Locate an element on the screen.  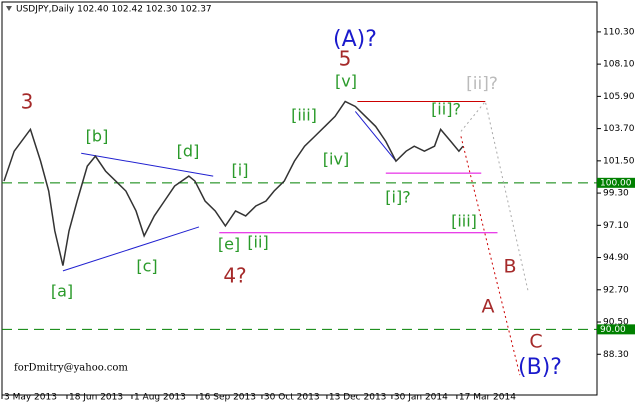
x-tick-label: 3 May 2013 is located at coordinates (30, 397).